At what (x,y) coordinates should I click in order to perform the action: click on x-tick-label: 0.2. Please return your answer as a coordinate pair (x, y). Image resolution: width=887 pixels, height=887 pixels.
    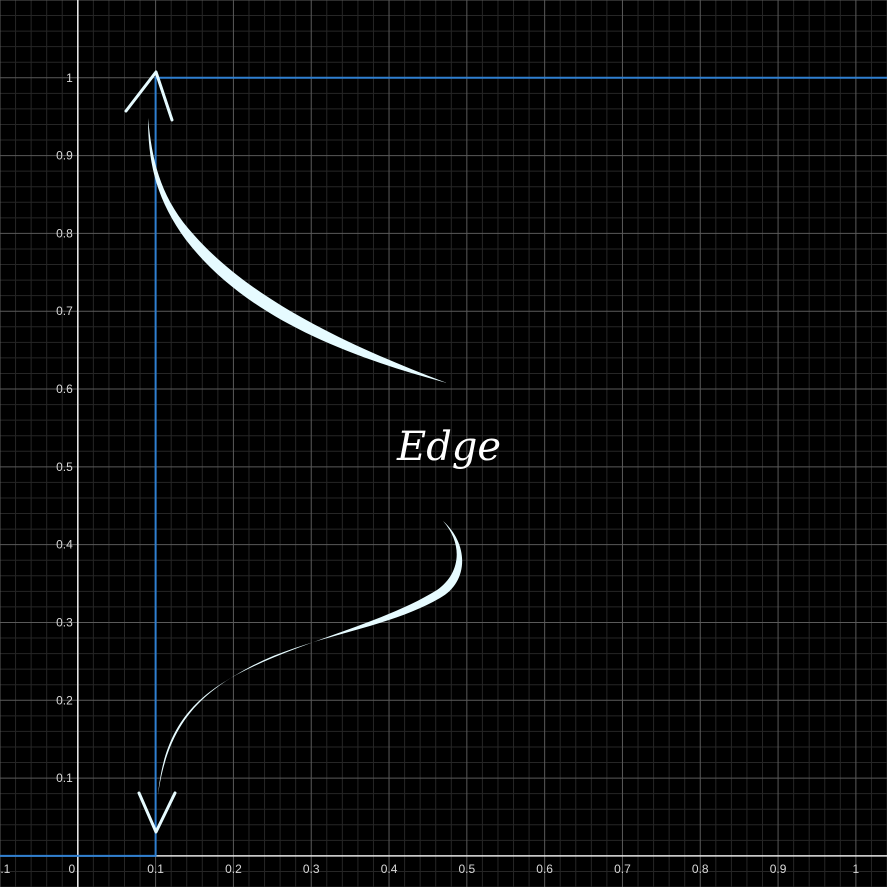
    Looking at the image, I should click on (233, 869).